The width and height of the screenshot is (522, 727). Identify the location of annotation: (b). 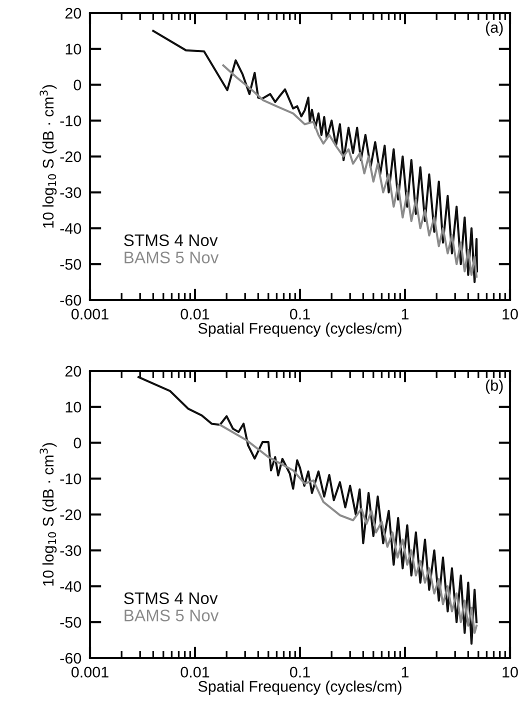
(494, 387).